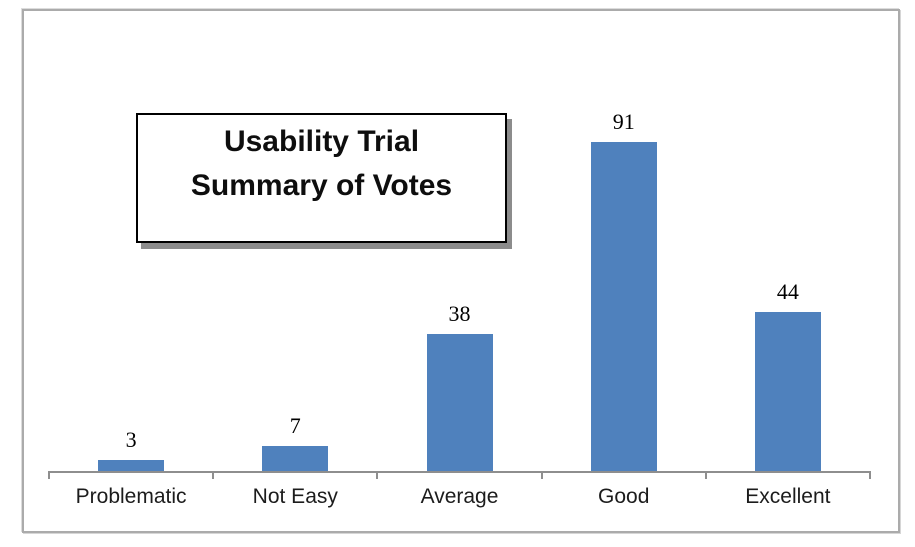 The image size is (915, 547). What do you see at coordinates (131, 439) in the screenshot?
I see `bar-value-label: 3` at bounding box center [131, 439].